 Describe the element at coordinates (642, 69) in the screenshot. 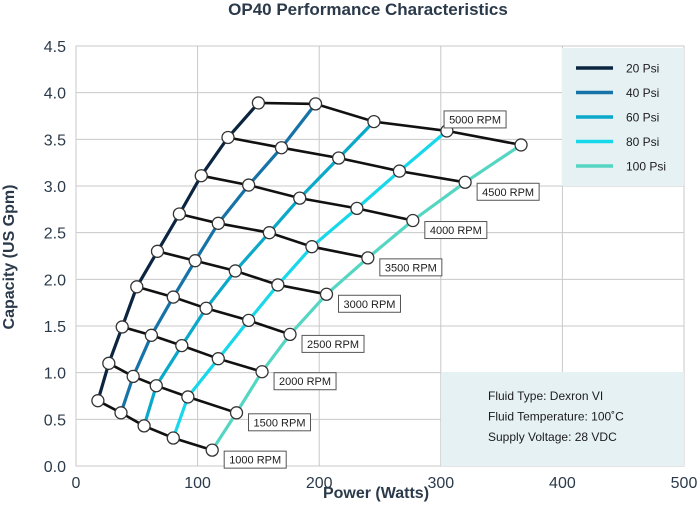

I see `legend-entry: 20 Psi` at that location.